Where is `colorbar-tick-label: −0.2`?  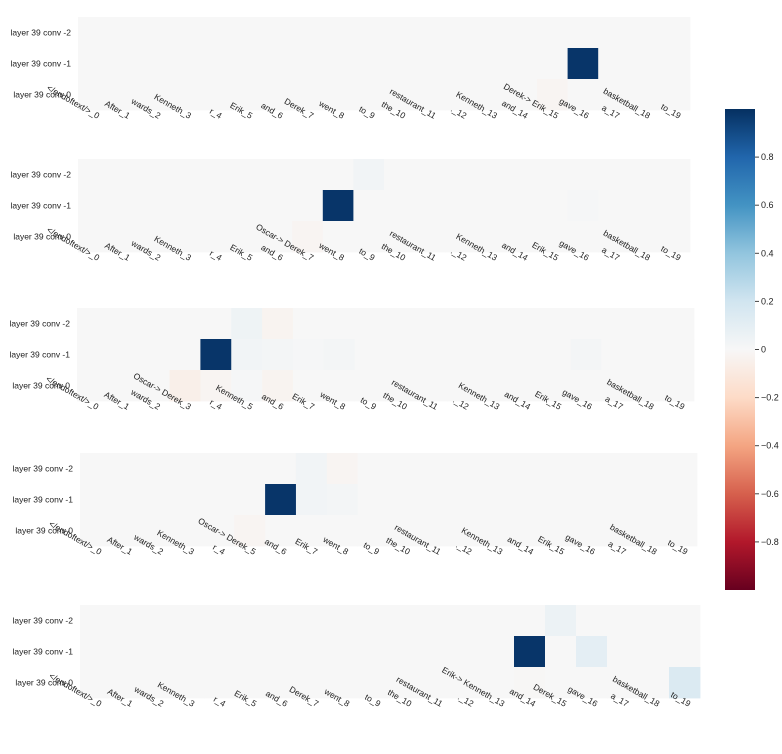
colorbar-tick-label: −0.2 is located at coordinates (770, 398).